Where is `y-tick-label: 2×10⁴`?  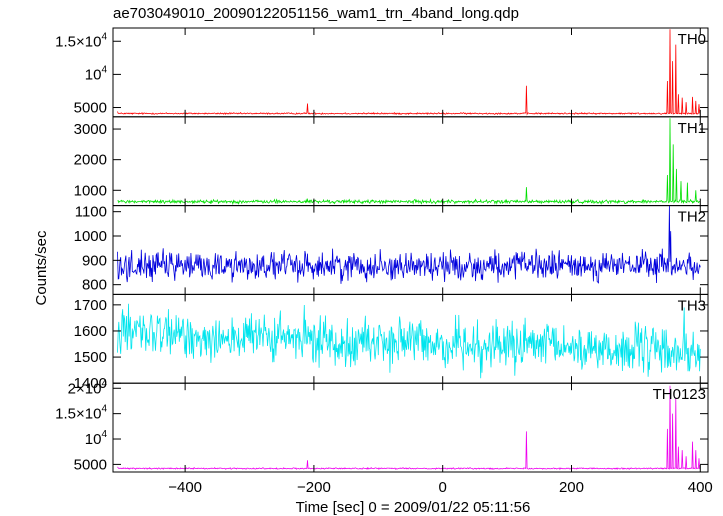
y-tick-label: 2×10⁴ is located at coordinates (88, 387).